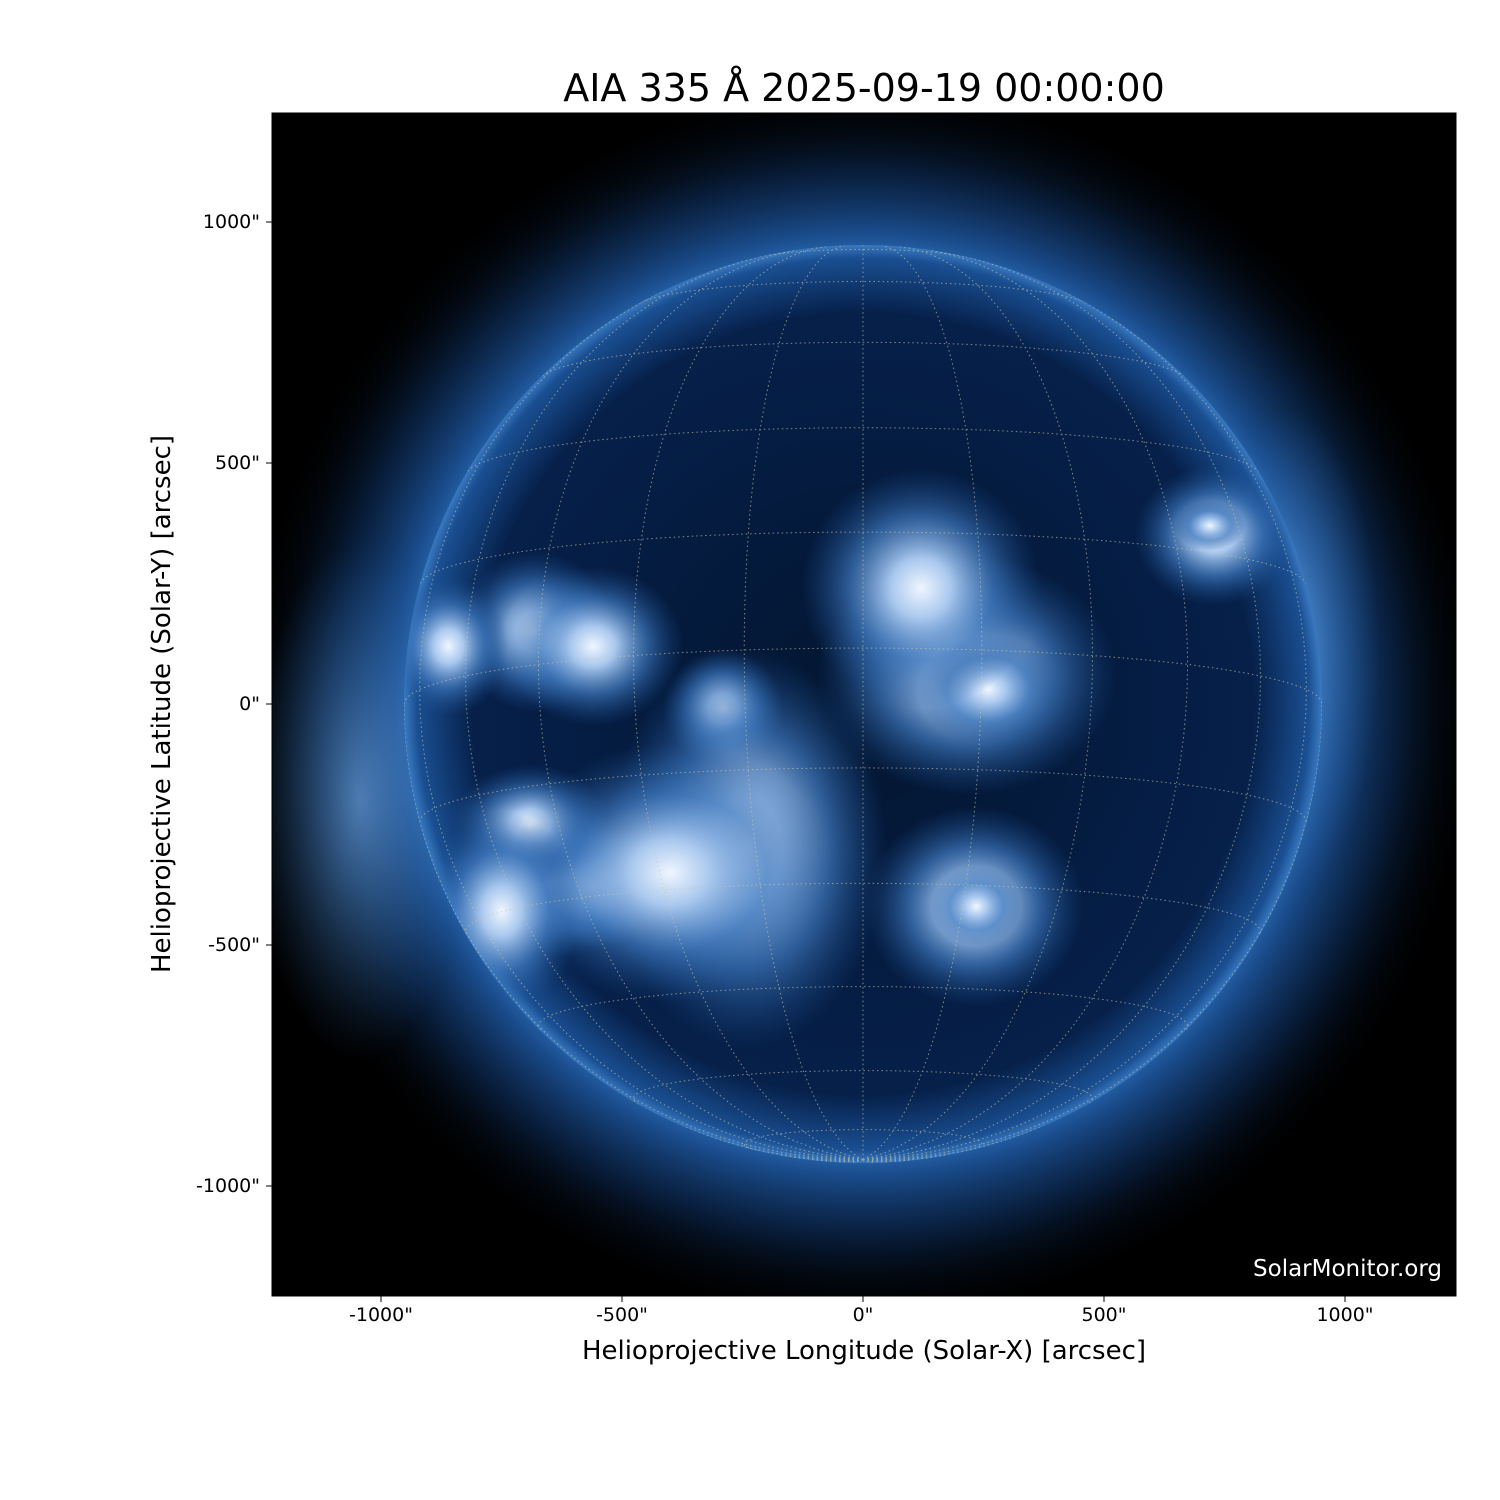  Describe the element at coordinates (622, 1315) in the screenshot. I see `x-tick-label: -500"` at that location.